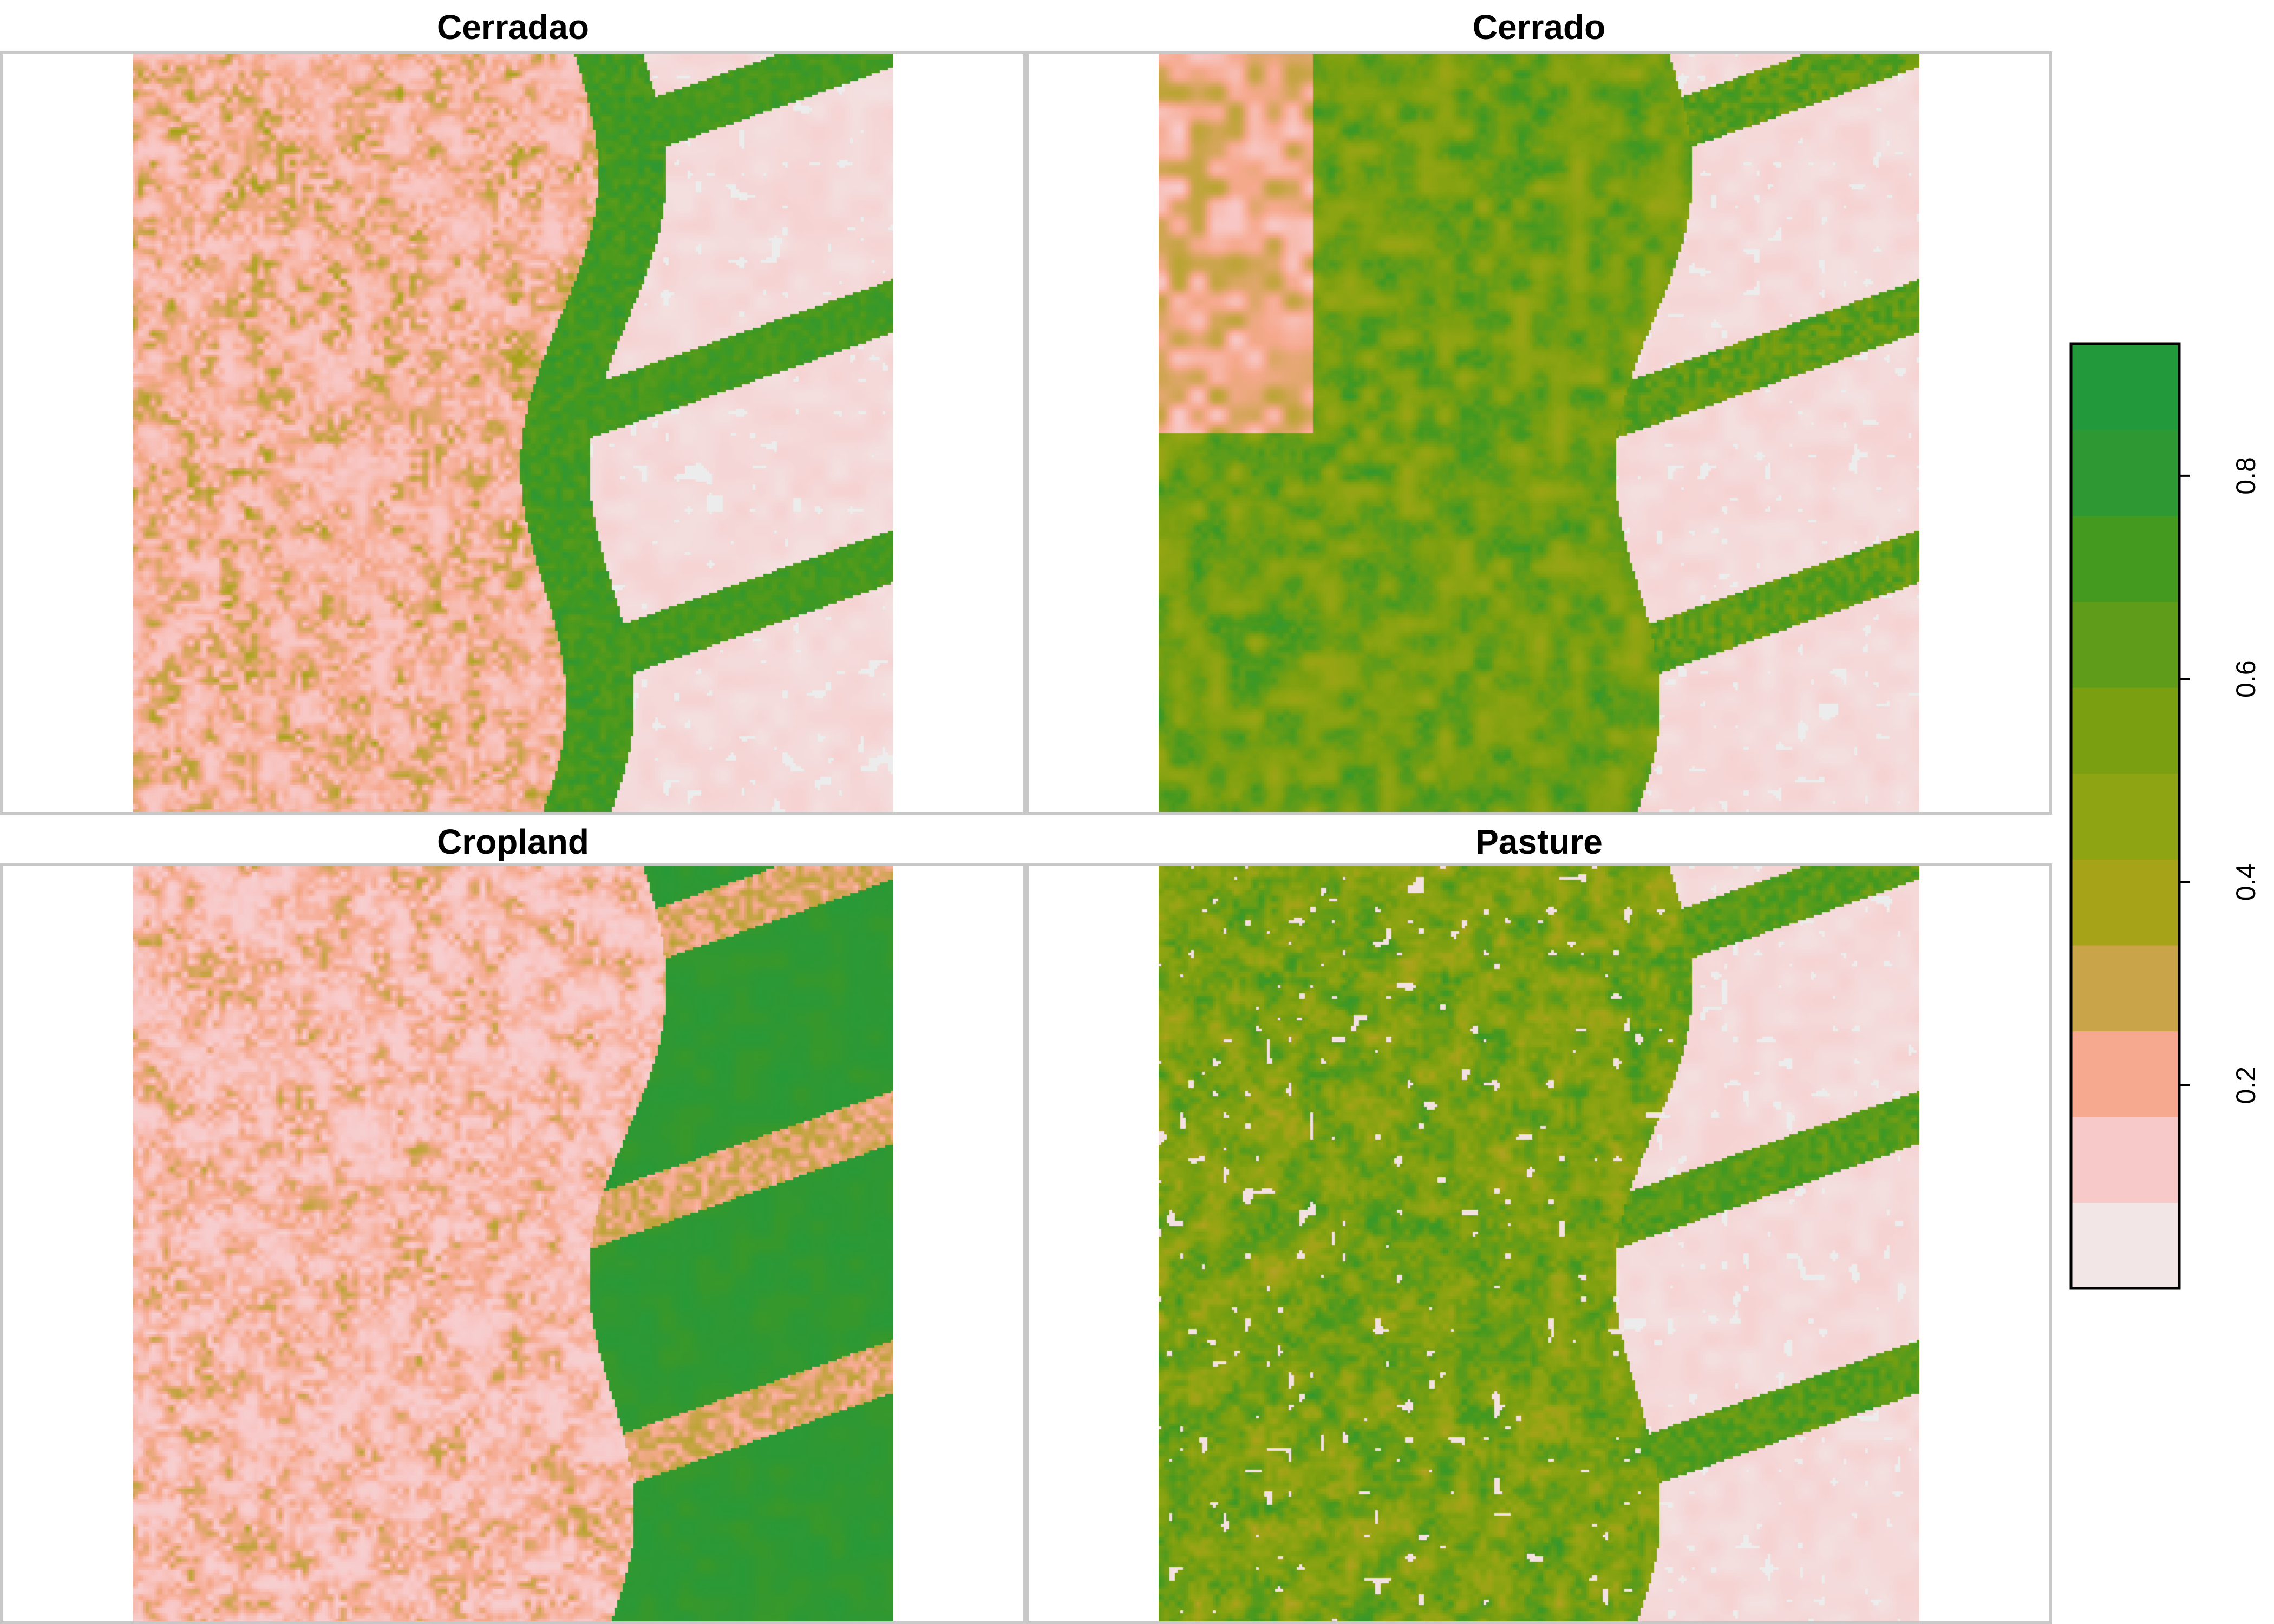 This screenshot has height=1624, width=2274. Describe the element at coordinates (2220, 882) in the screenshot. I see `colorbar-tick-2: 0.4` at that location.